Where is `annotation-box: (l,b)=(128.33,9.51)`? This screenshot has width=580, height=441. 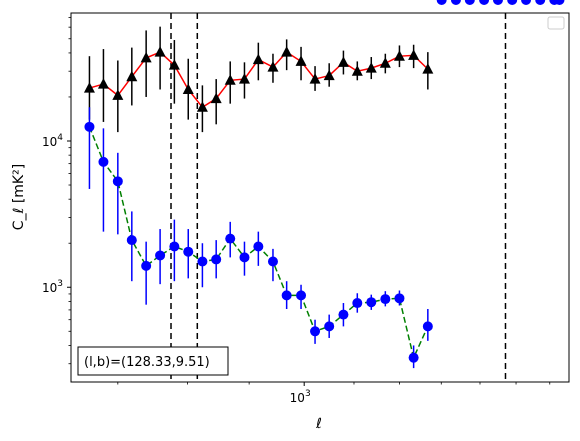 annotation-box: (l,b)=(128.33,9.51) is located at coordinates (153, 361).